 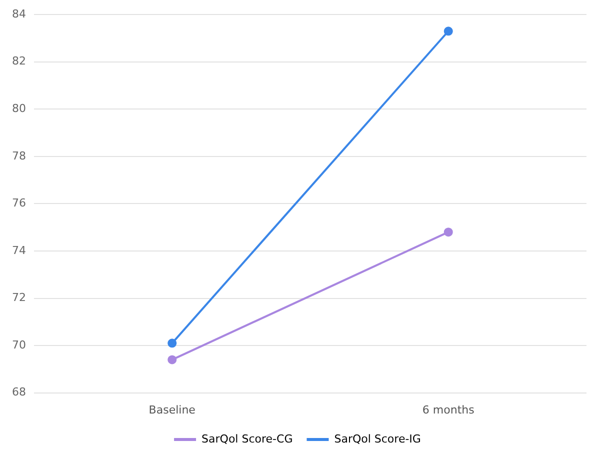 I want to click on x-tick-label: Baseline, so click(x=172, y=409).